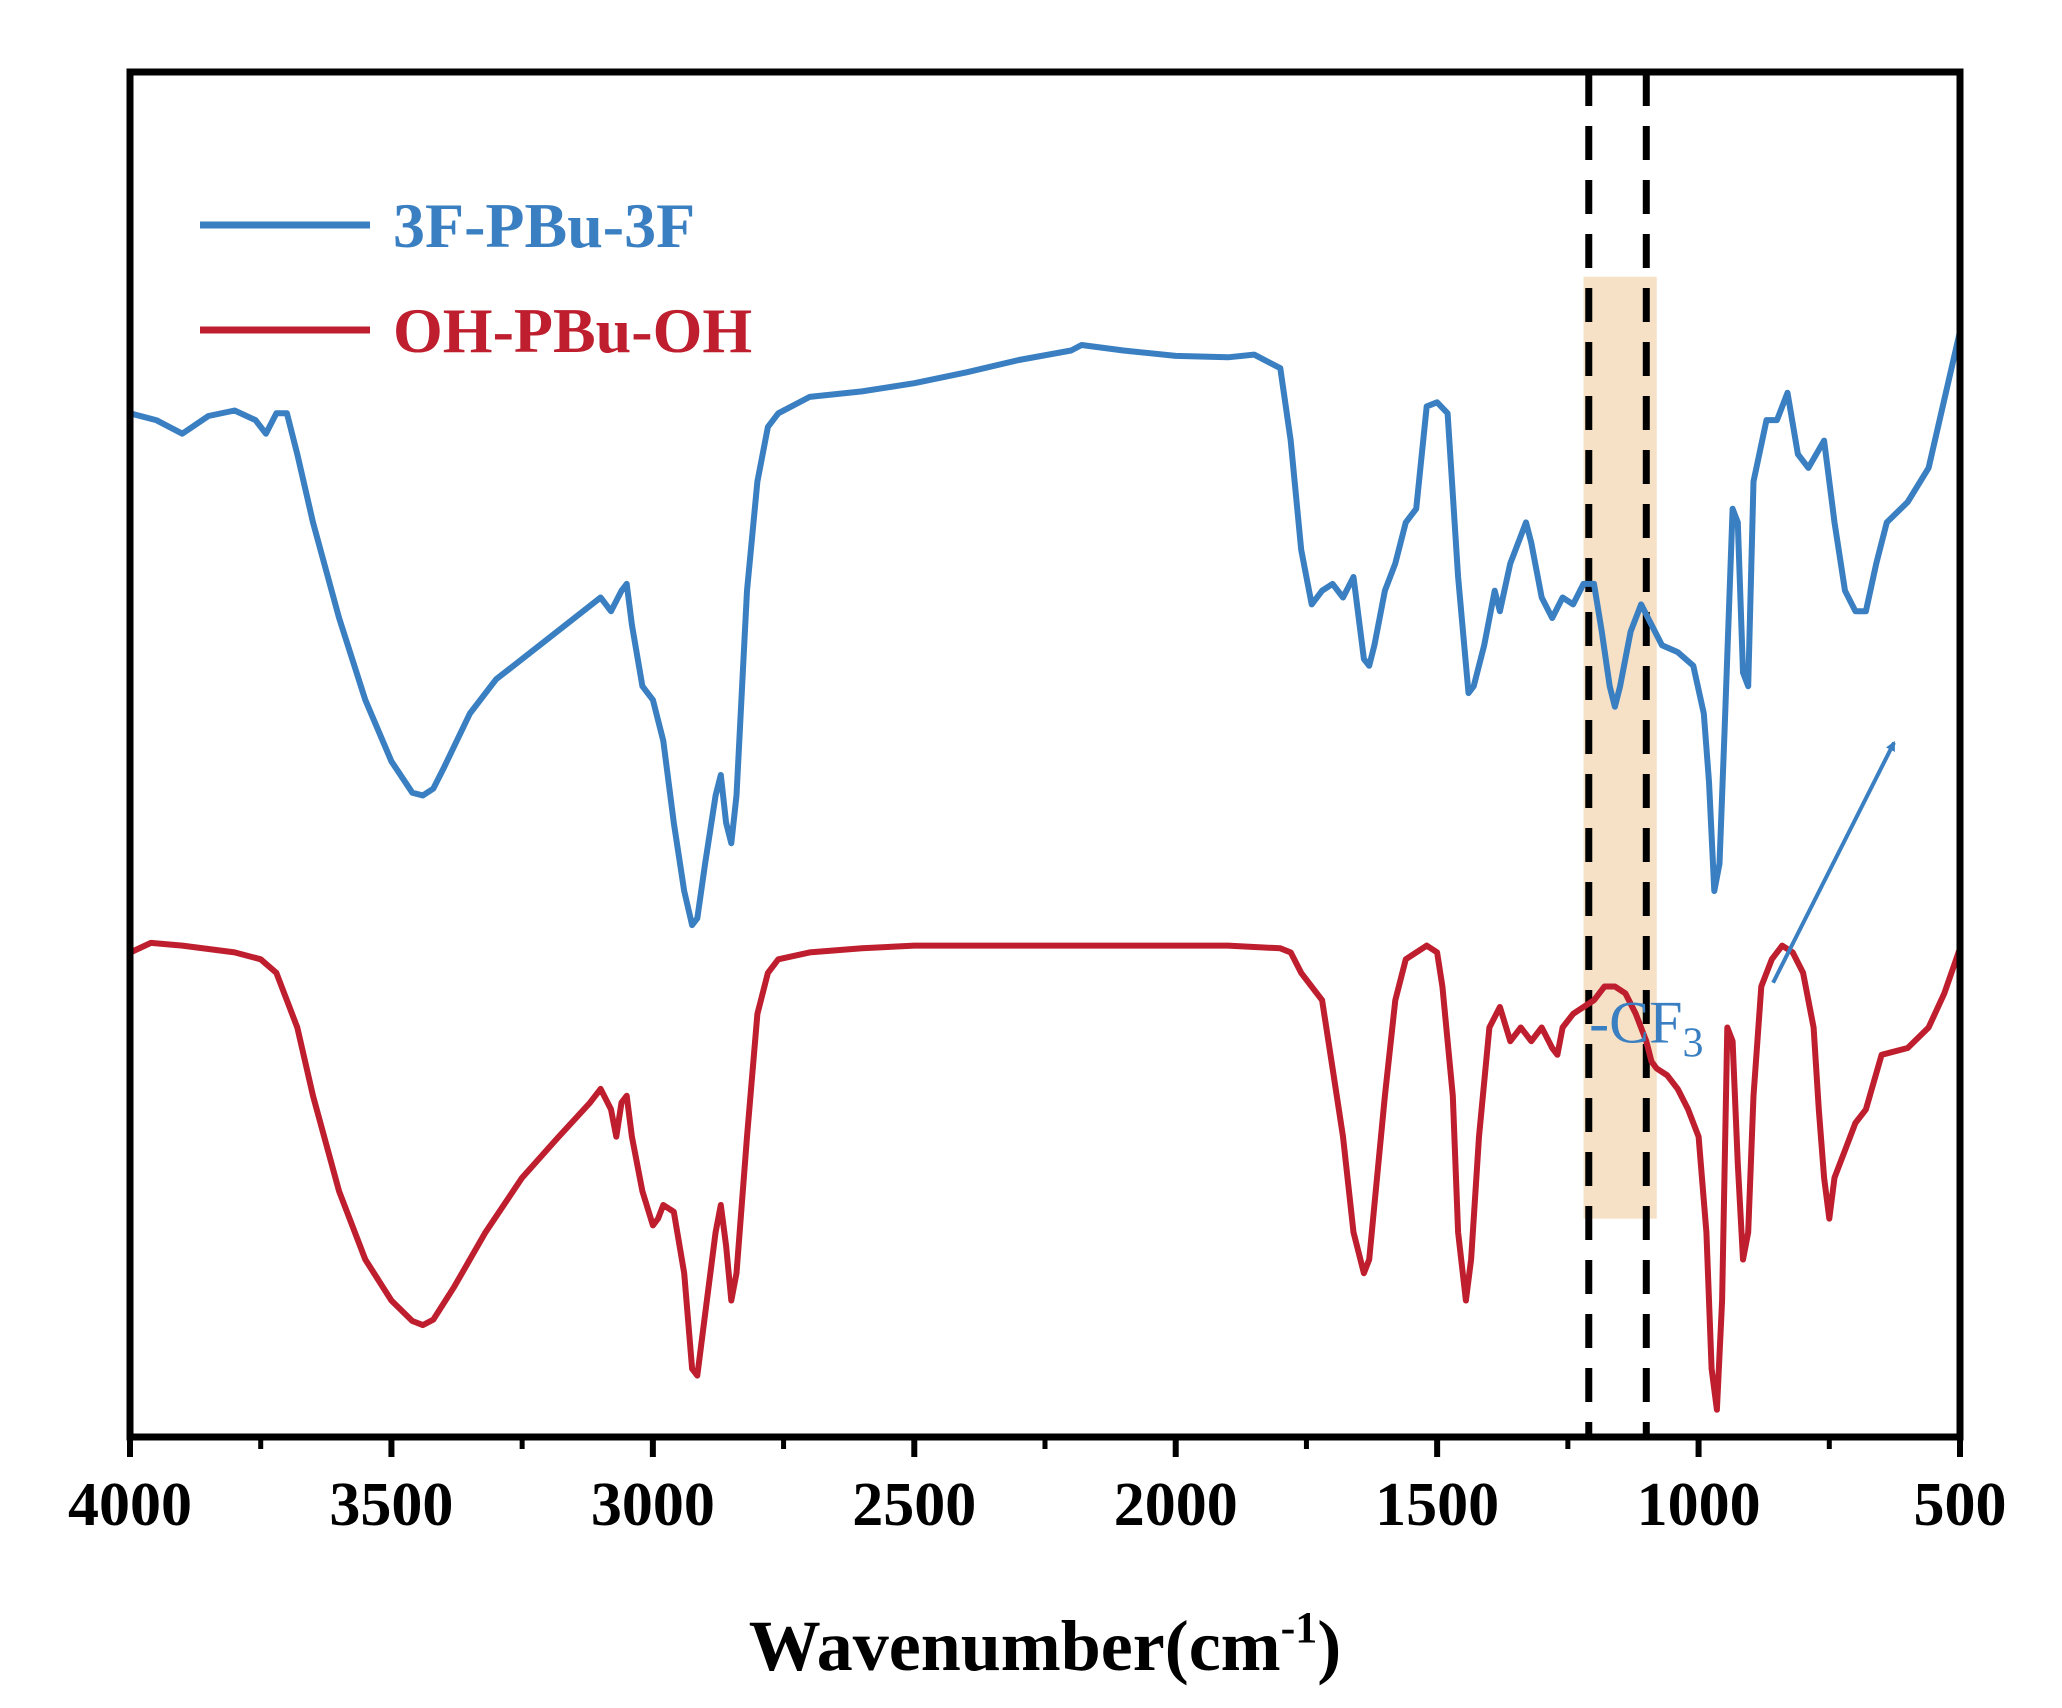 The height and width of the screenshot is (1708, 2062). I want to click on x-axis-title-sup: -1, so click(1299, 1627).